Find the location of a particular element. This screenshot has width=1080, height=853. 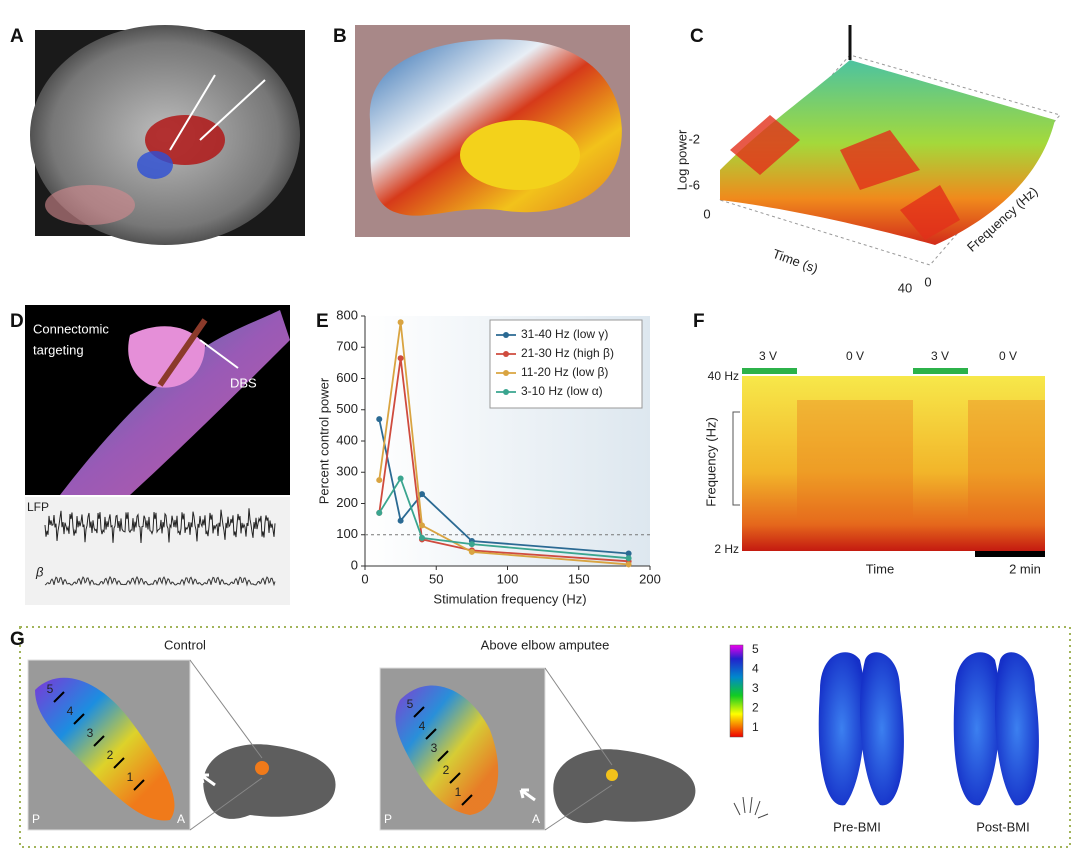

colorbar-tick: 5 is located at coordinates (755, 649).